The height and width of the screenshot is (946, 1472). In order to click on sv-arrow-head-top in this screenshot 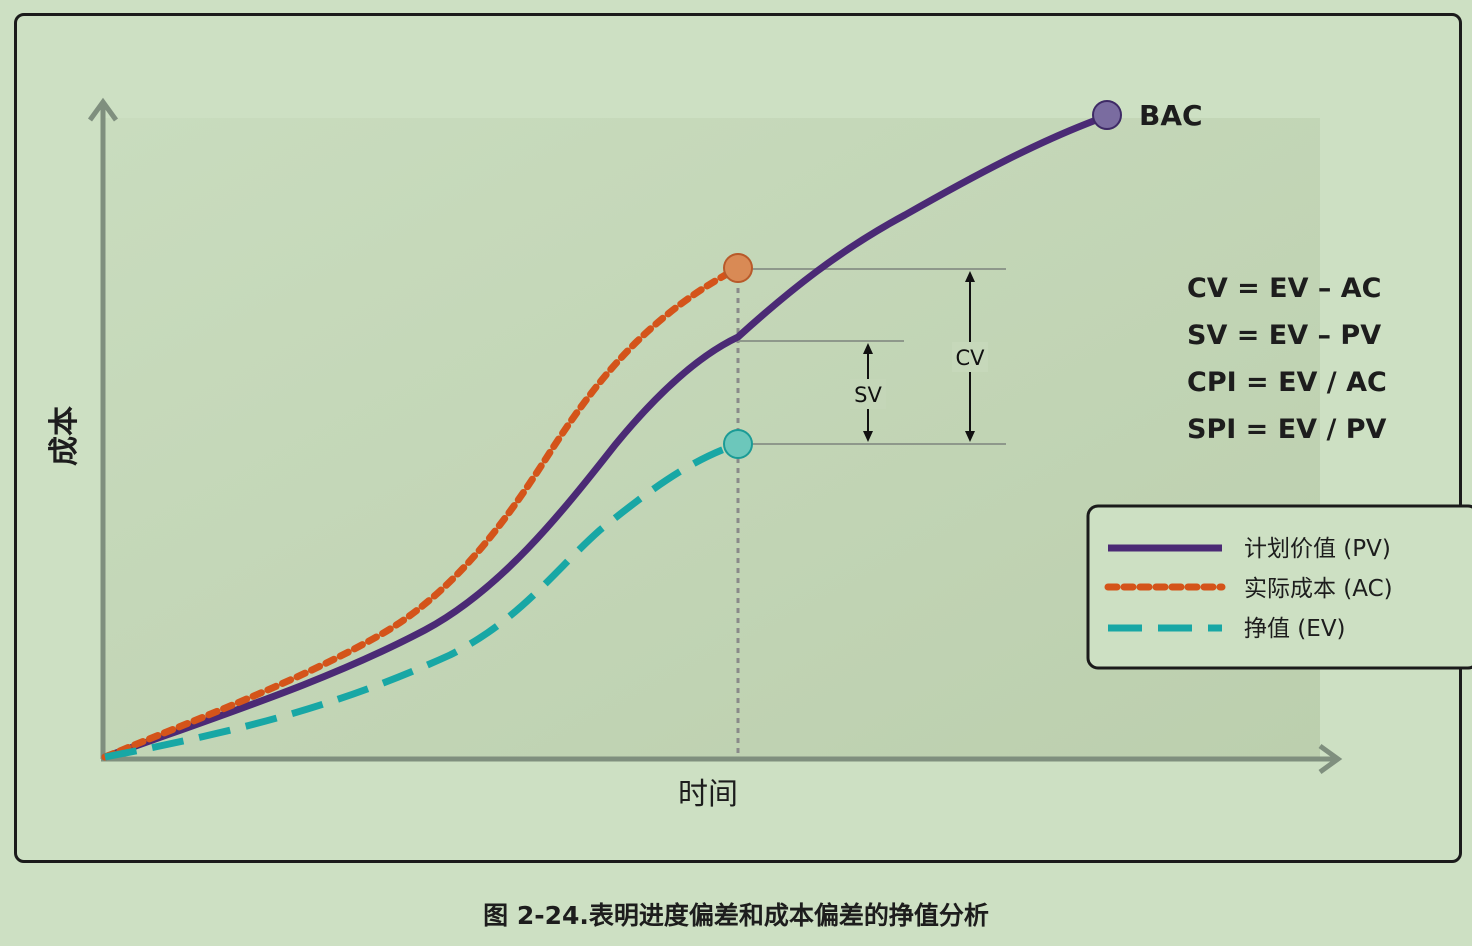, I will do `click(868, 348)`.